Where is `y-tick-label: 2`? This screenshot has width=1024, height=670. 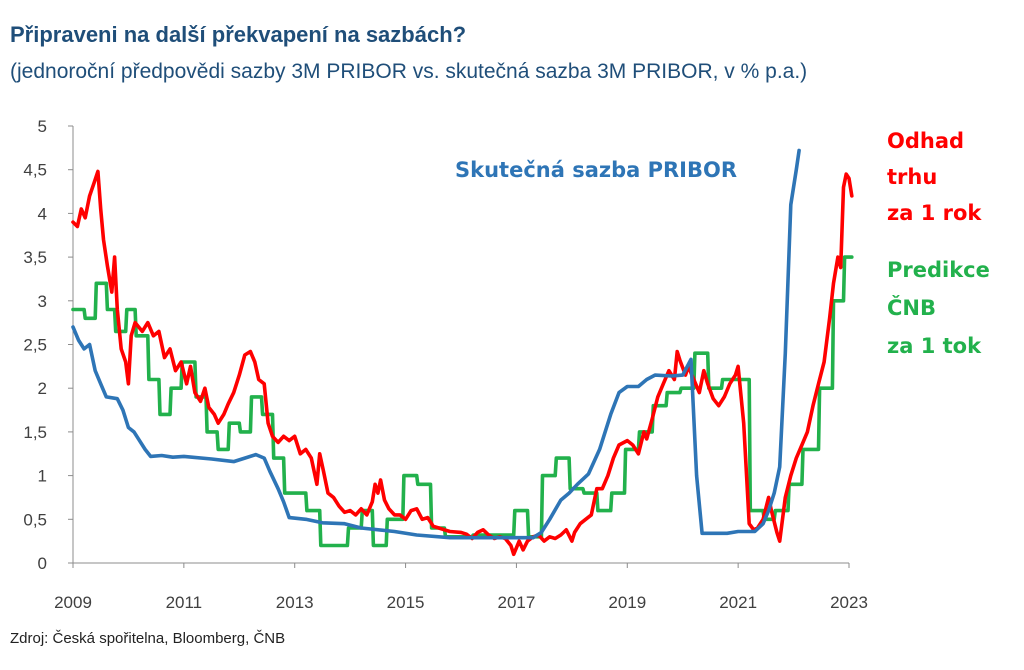
y-tick-label: 2 is located at coordinates (42, 388).